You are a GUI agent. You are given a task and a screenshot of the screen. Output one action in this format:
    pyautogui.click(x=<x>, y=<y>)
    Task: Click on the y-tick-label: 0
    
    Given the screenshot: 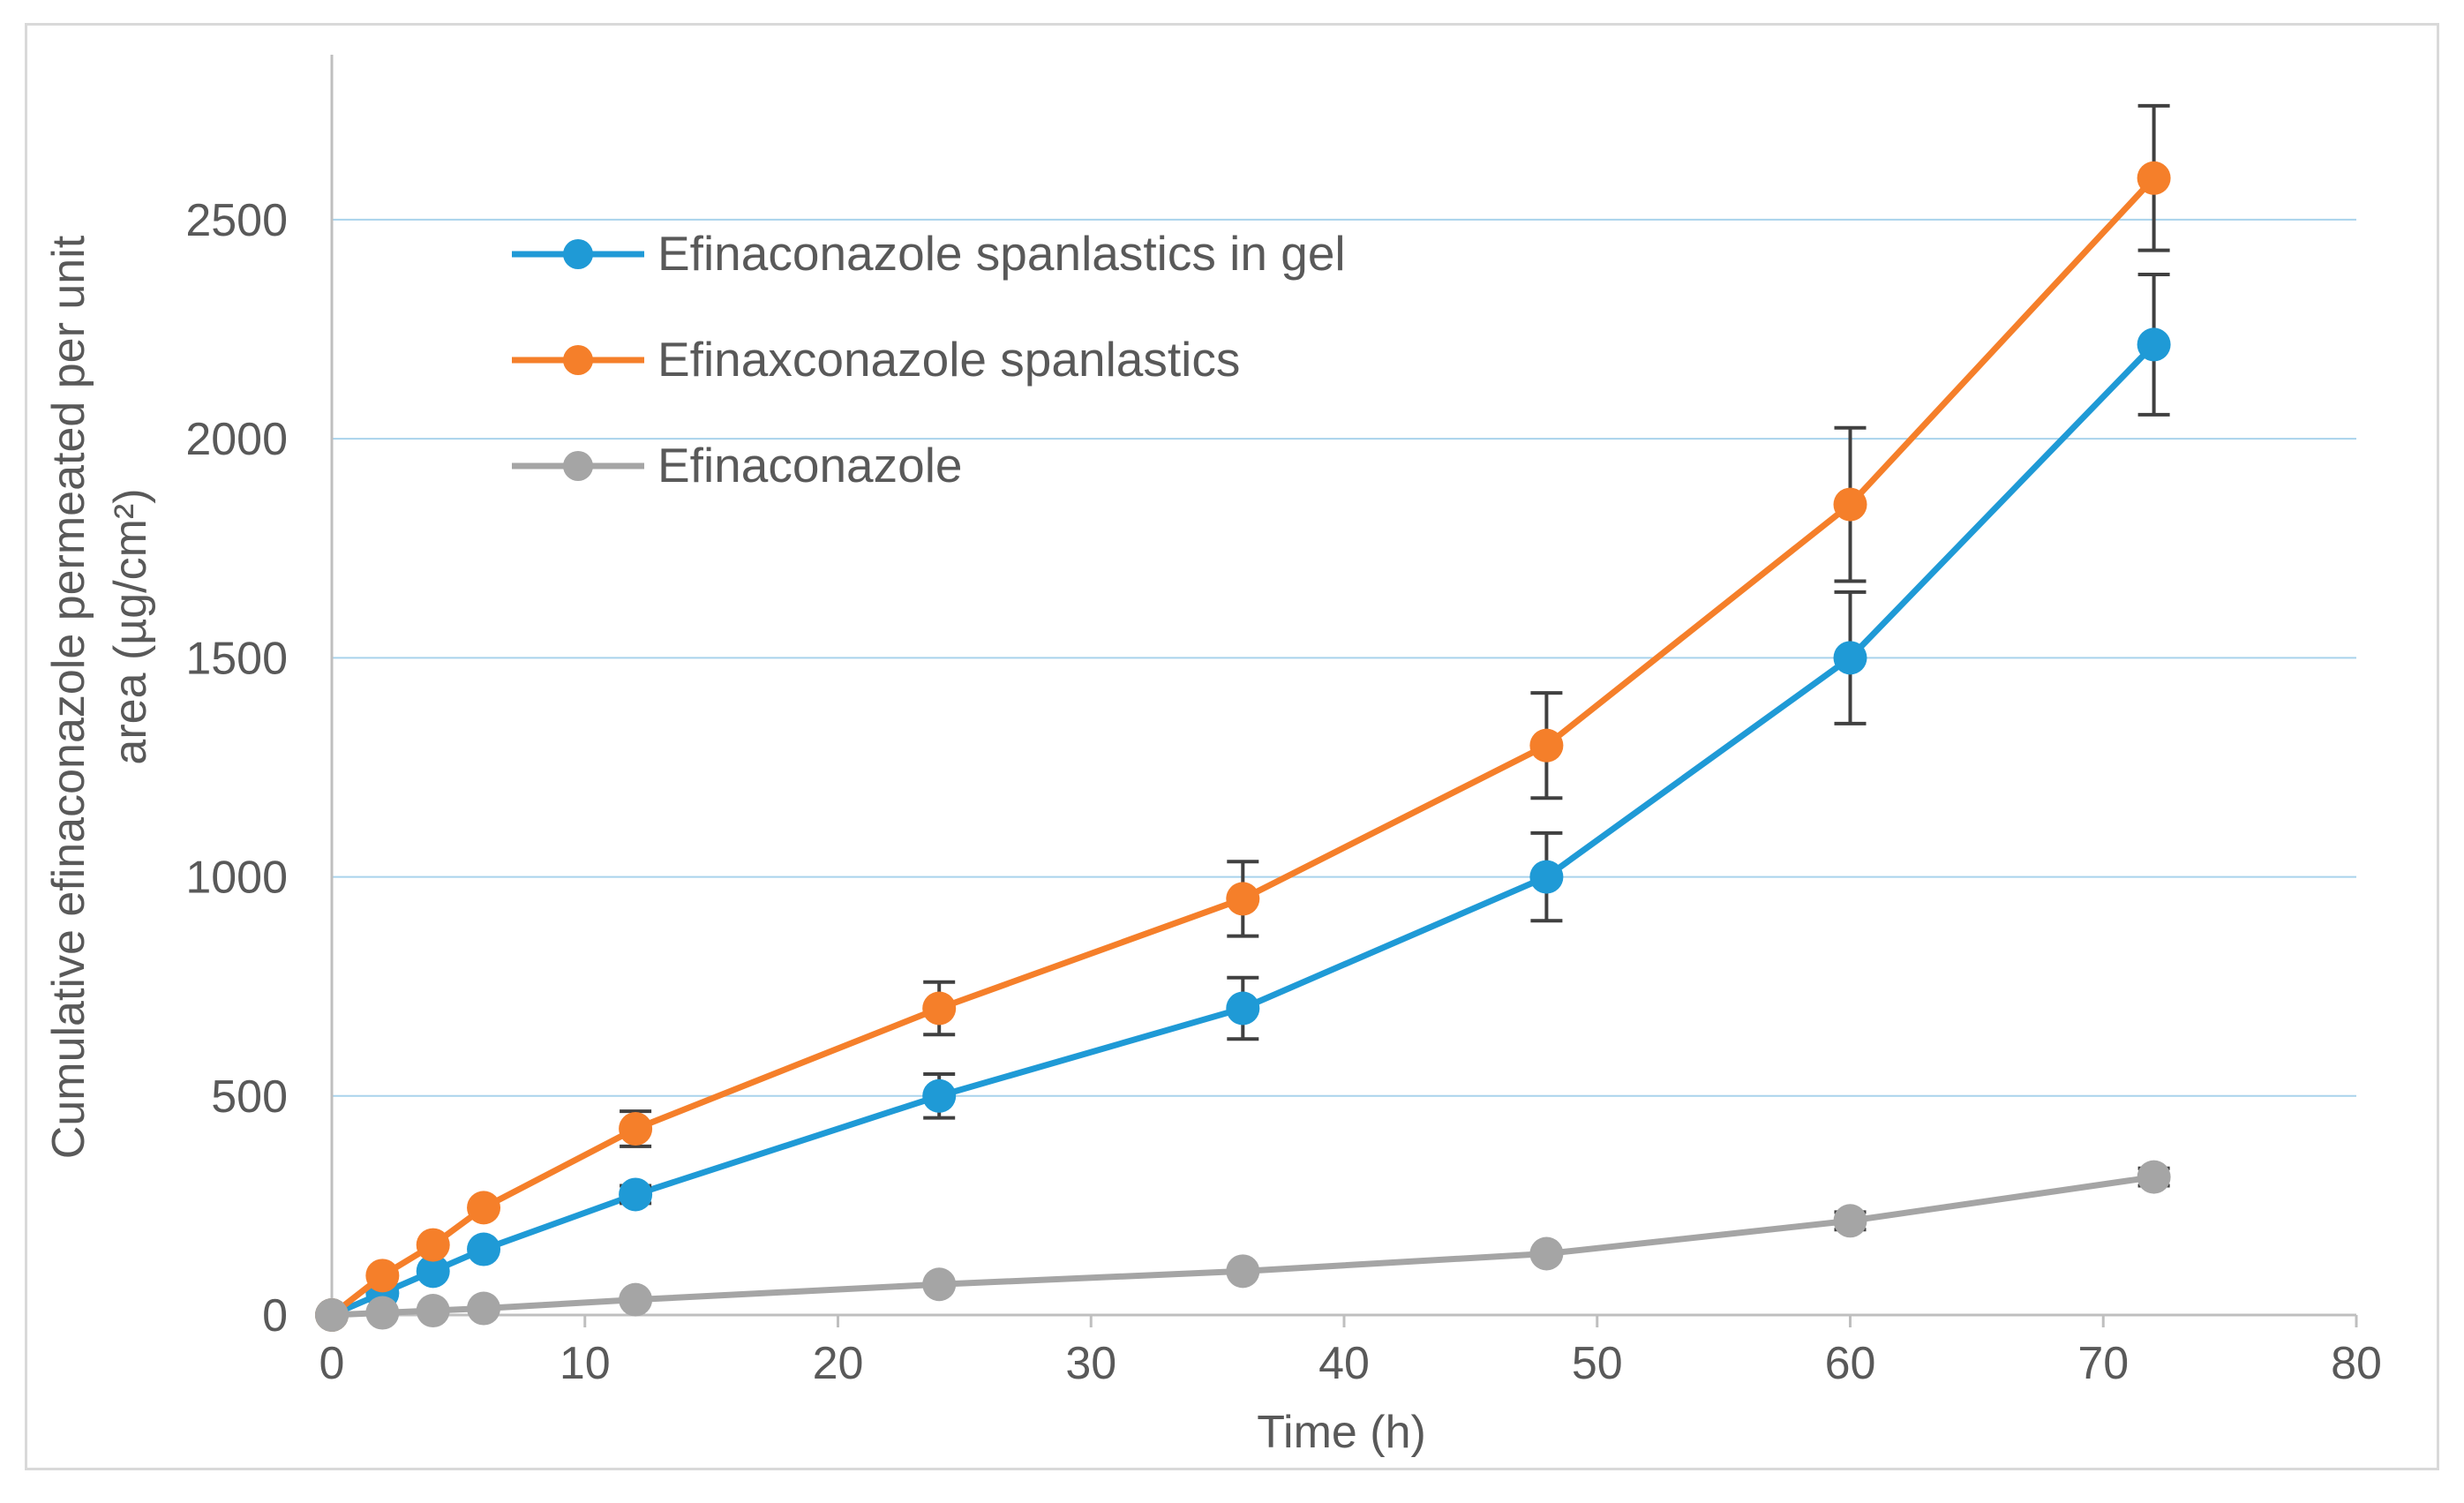 What is the action you would take?
    pyautogui.click(x=275, y=1315)
    